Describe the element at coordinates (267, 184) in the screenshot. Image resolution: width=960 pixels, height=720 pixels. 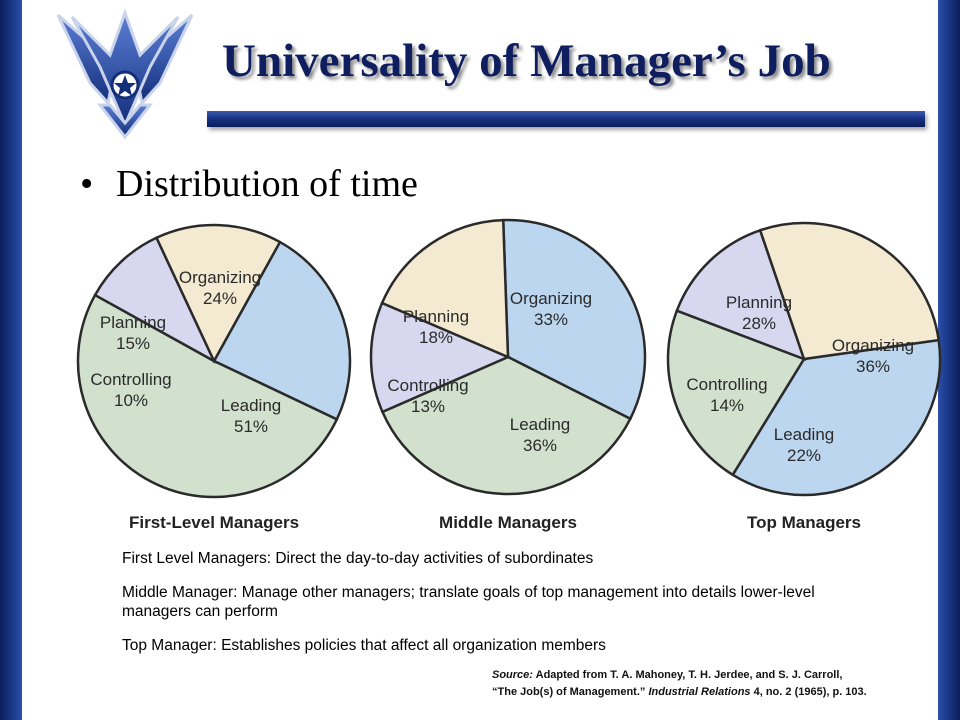
I see `bullet-text: Distribution of time` at that location.